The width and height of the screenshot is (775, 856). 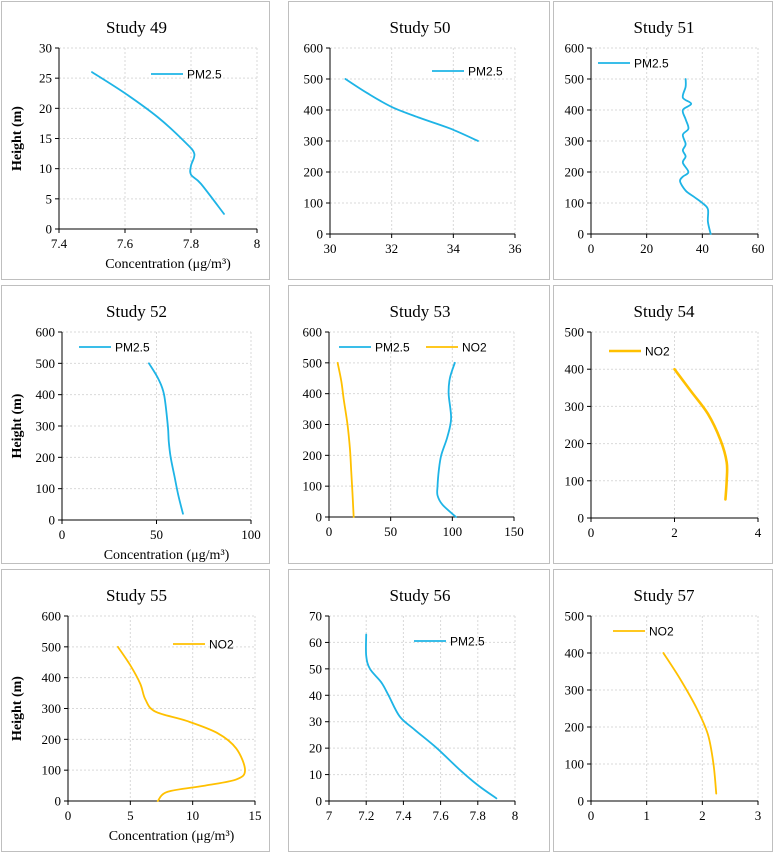 I want to click on x-tick-label: 3, so click(x=758, y=815).